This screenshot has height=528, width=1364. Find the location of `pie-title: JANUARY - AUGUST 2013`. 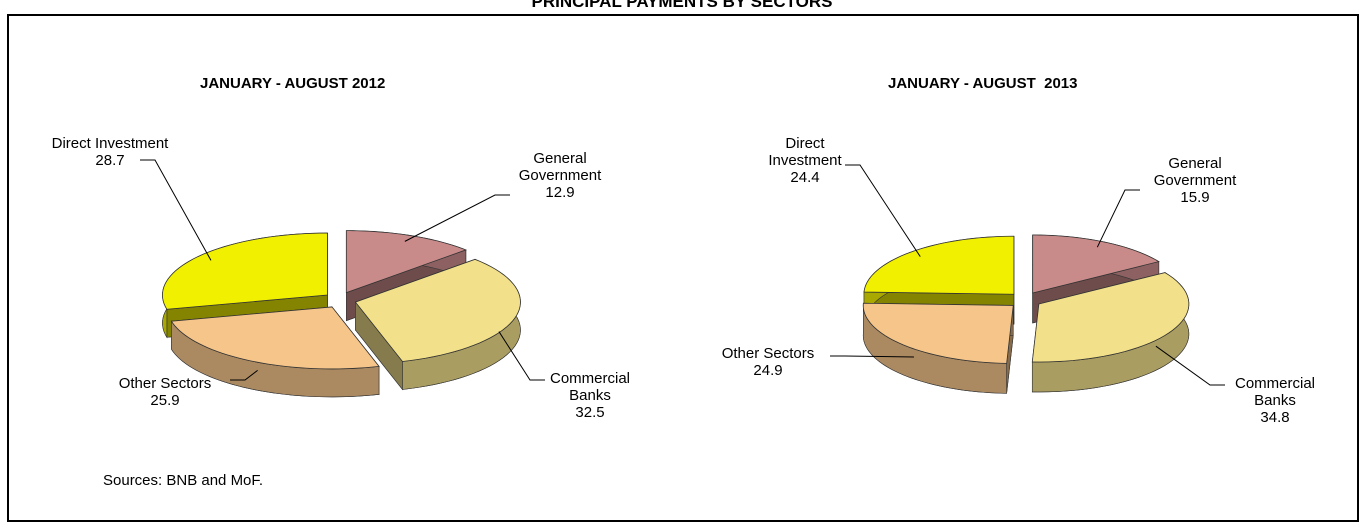

pie-title: JANUARY - AUGUST 2013 is located at coordinates (983, 83).